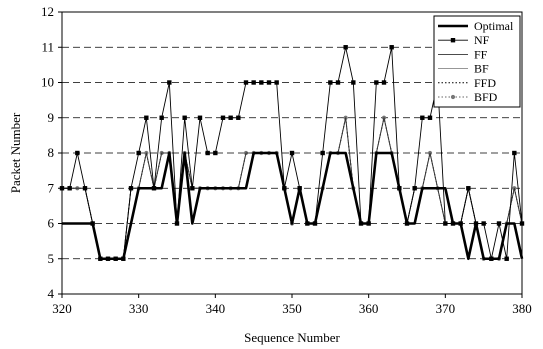  I want to click on y-tick-label: 6, so click(51, 223).